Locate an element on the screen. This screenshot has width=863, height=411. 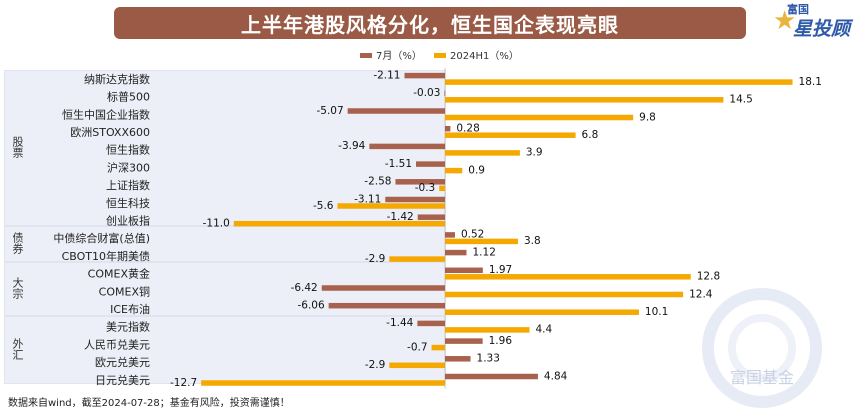
data-label: 18.1 is located at coordinates (810, 82).